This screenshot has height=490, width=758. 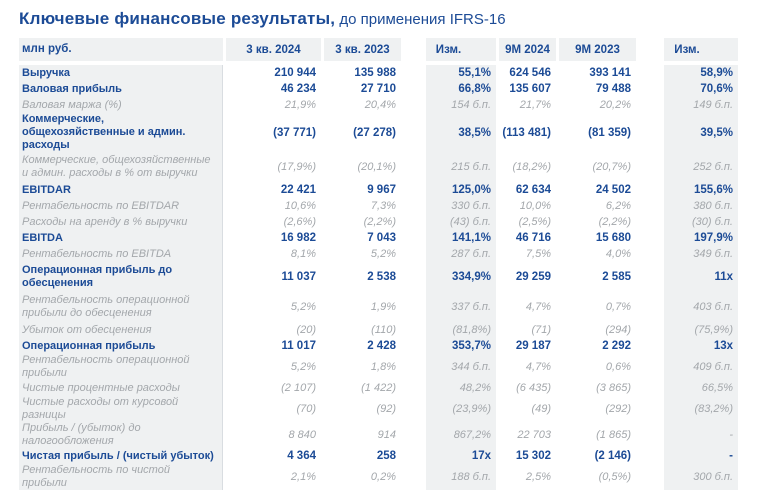 I want to click on value-9m-2023: 0,6%, so click(x=618, y=367).